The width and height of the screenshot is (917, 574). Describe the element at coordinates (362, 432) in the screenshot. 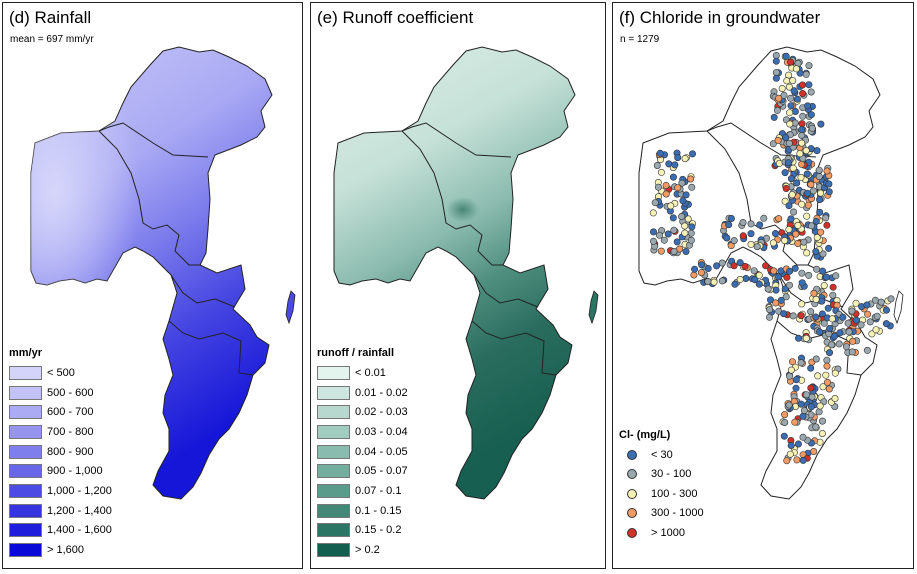

I see `legend-item: 0.03 - 0.04` at that location.